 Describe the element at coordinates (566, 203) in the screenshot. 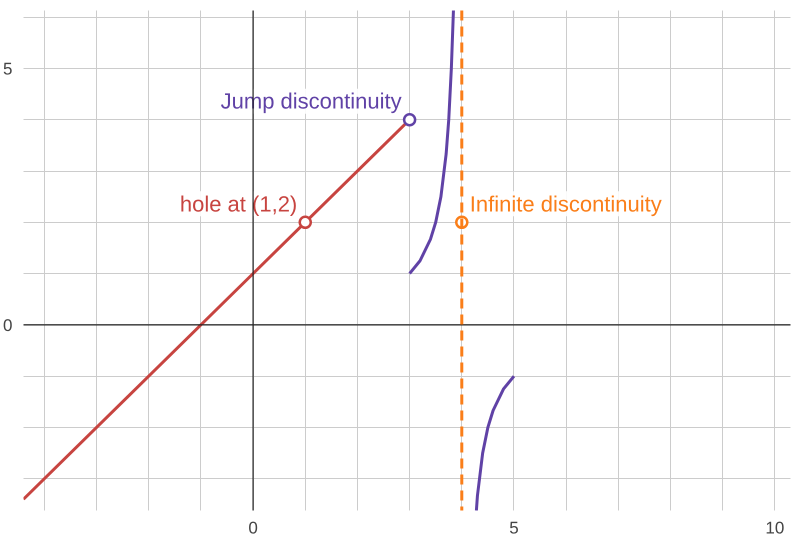

I see `annotation: Infinite discontinuity` at that location.